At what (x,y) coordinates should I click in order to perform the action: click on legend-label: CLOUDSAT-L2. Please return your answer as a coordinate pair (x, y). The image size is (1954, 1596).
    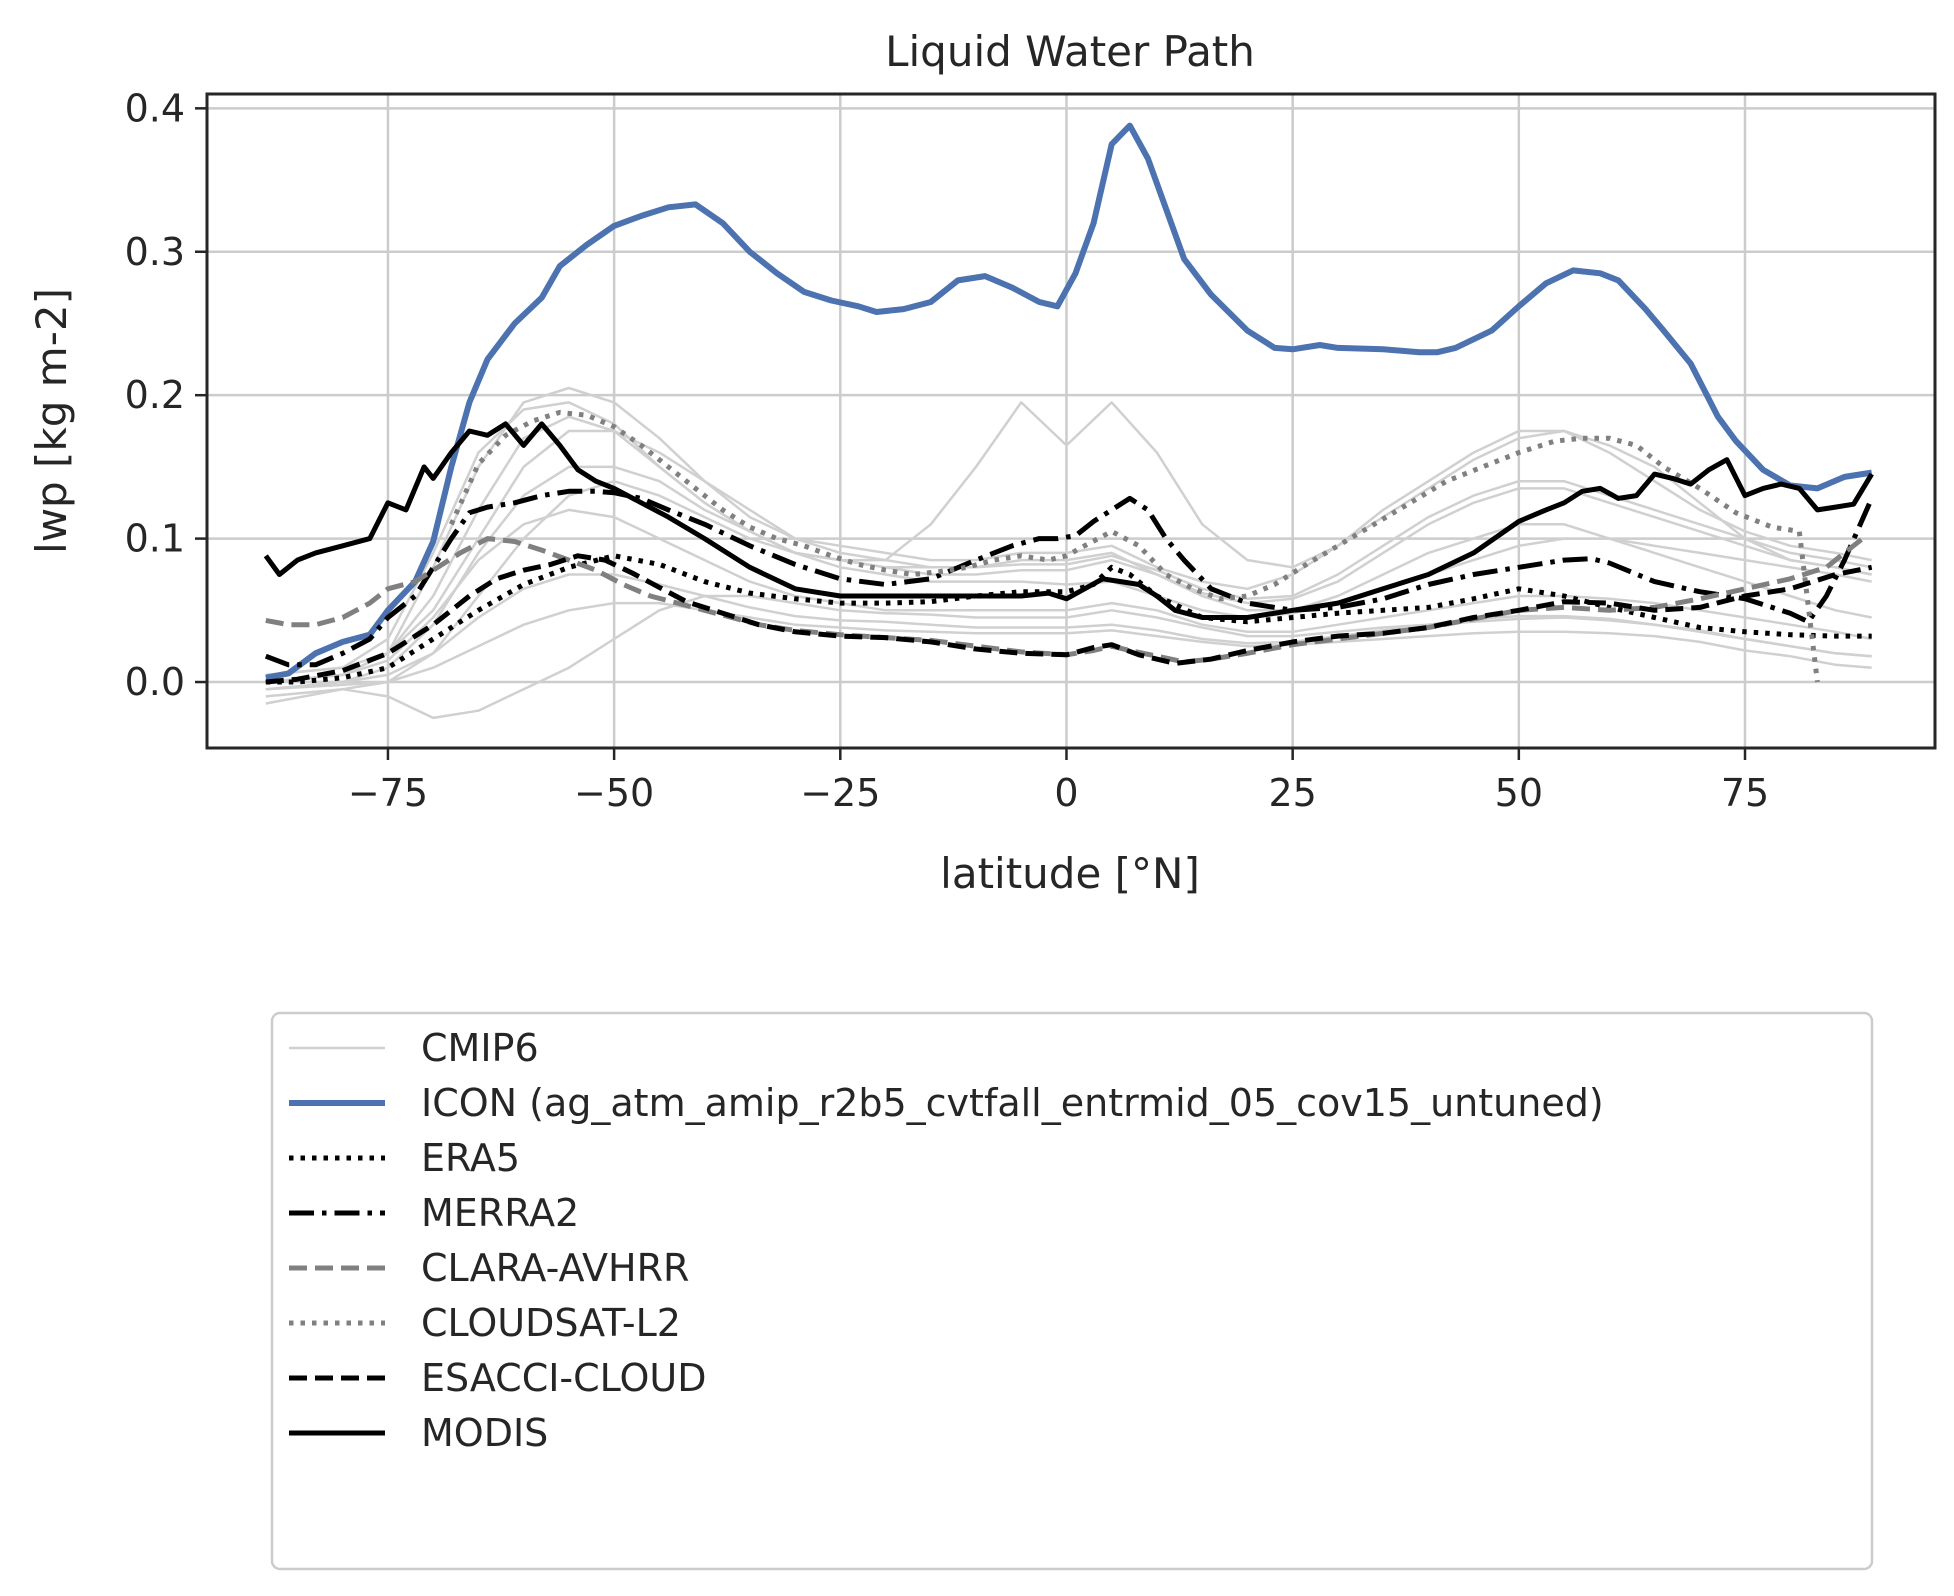
    Looking at the image, I should click on (551, 1323).